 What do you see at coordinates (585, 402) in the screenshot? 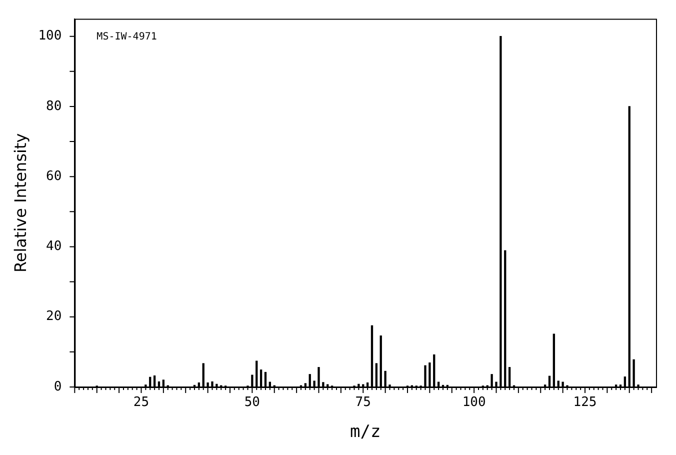
I see `x-tick-label: 125` at bounding box center [585, 402].